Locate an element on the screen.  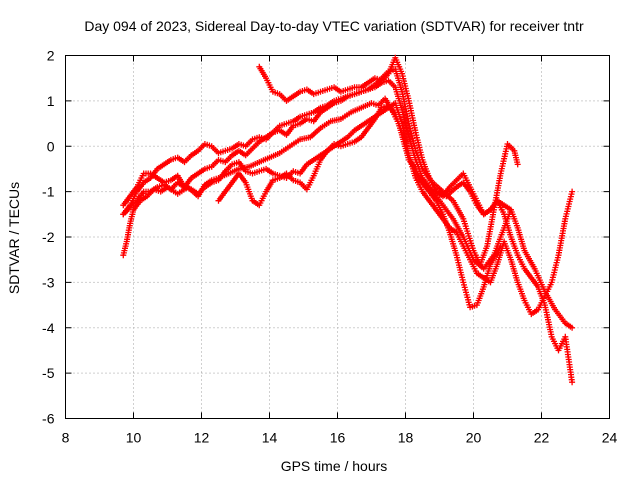
y-tick-label: -6 is located at coordinates (48, 419).